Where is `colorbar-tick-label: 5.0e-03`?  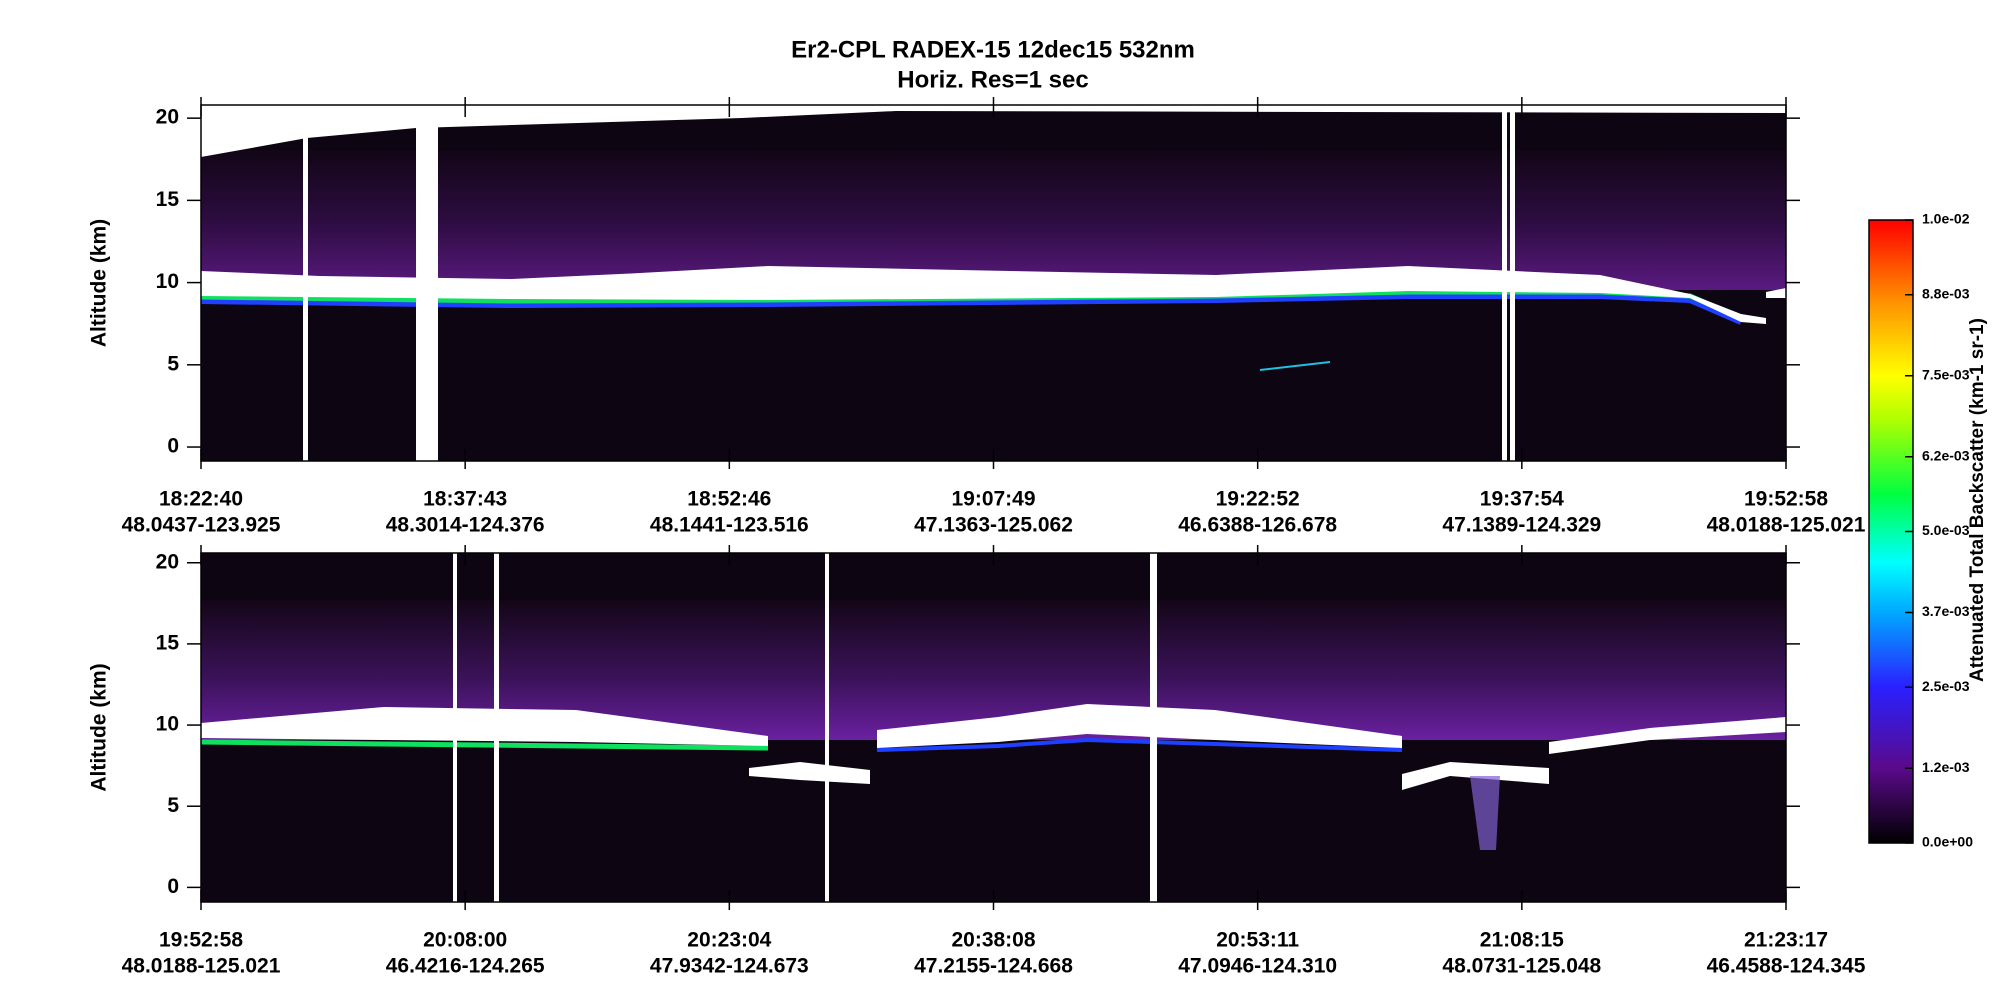
colorbar-tick-label: 5.0e-03 is located at coordinates (1946, 530).